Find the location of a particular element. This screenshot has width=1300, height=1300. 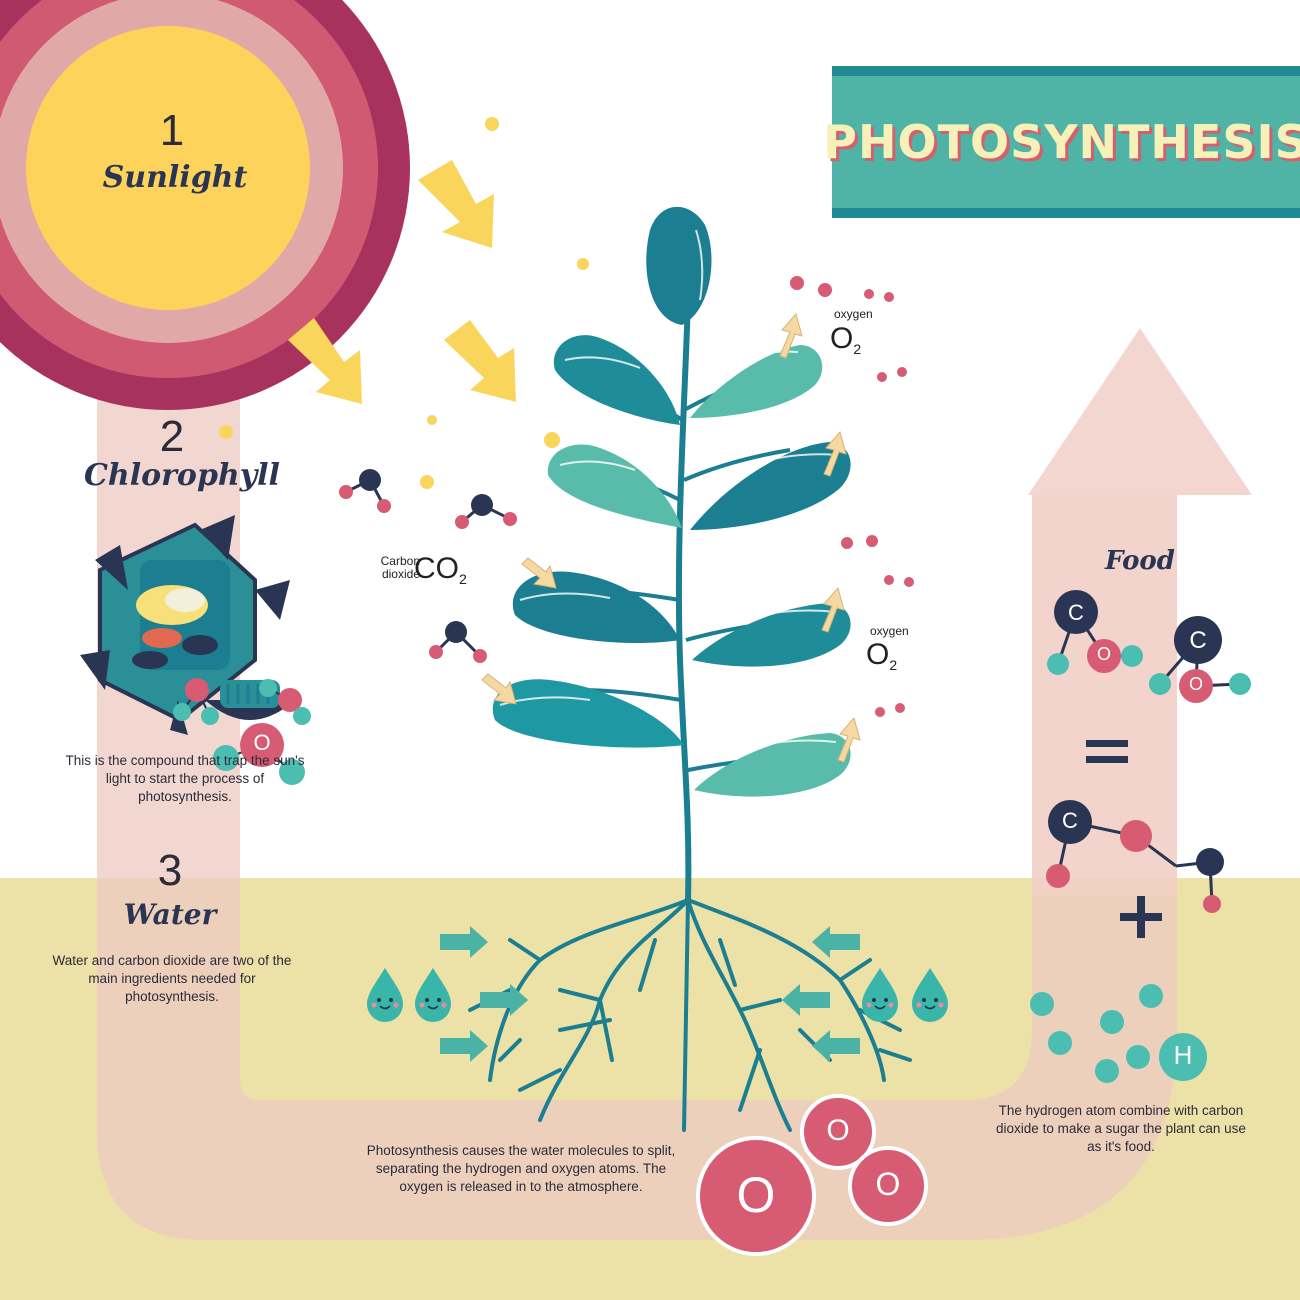

step-2-label: Chlorophyll is located at coordinates (182, 475).